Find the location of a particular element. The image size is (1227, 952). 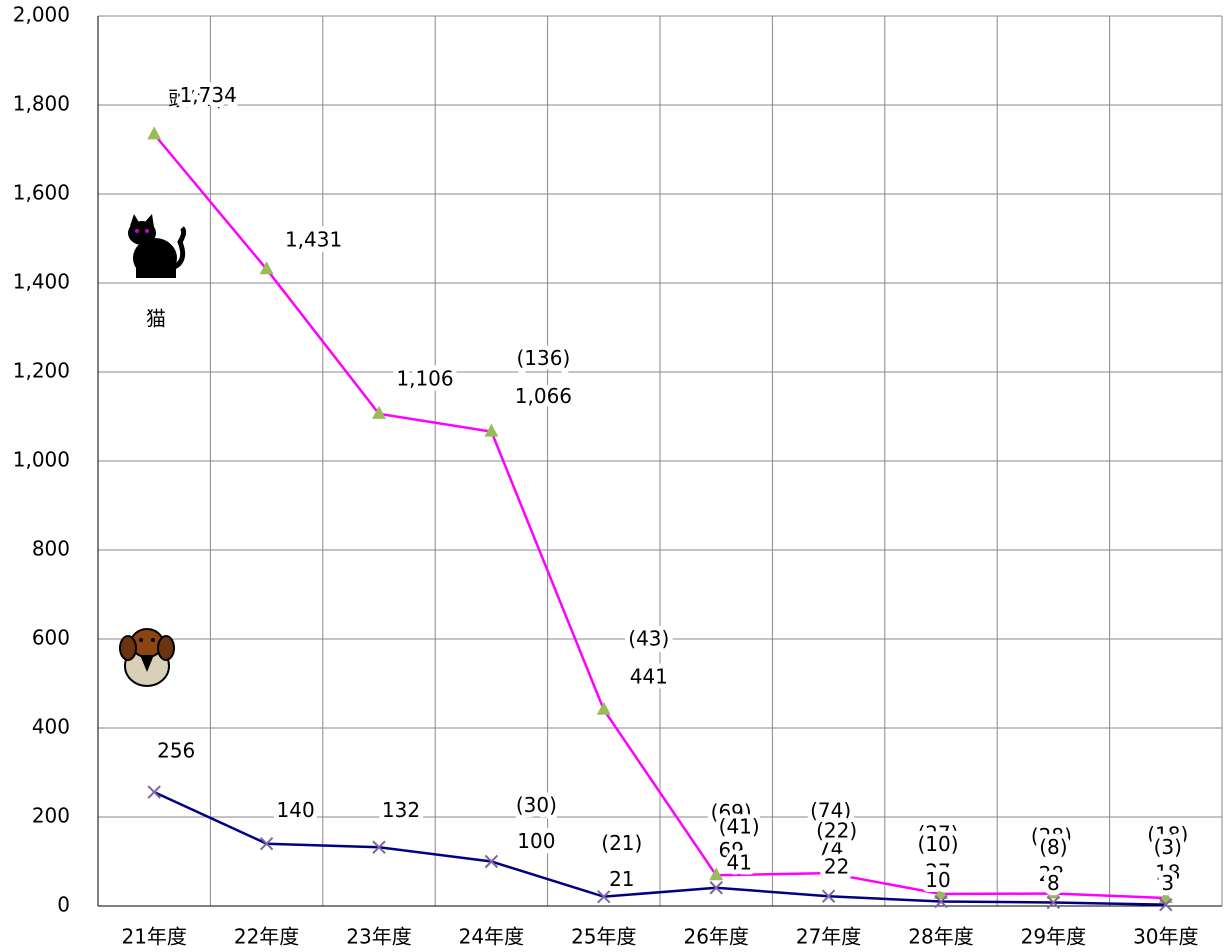

data-label: 1,431 is located at coordinates (313, 240).